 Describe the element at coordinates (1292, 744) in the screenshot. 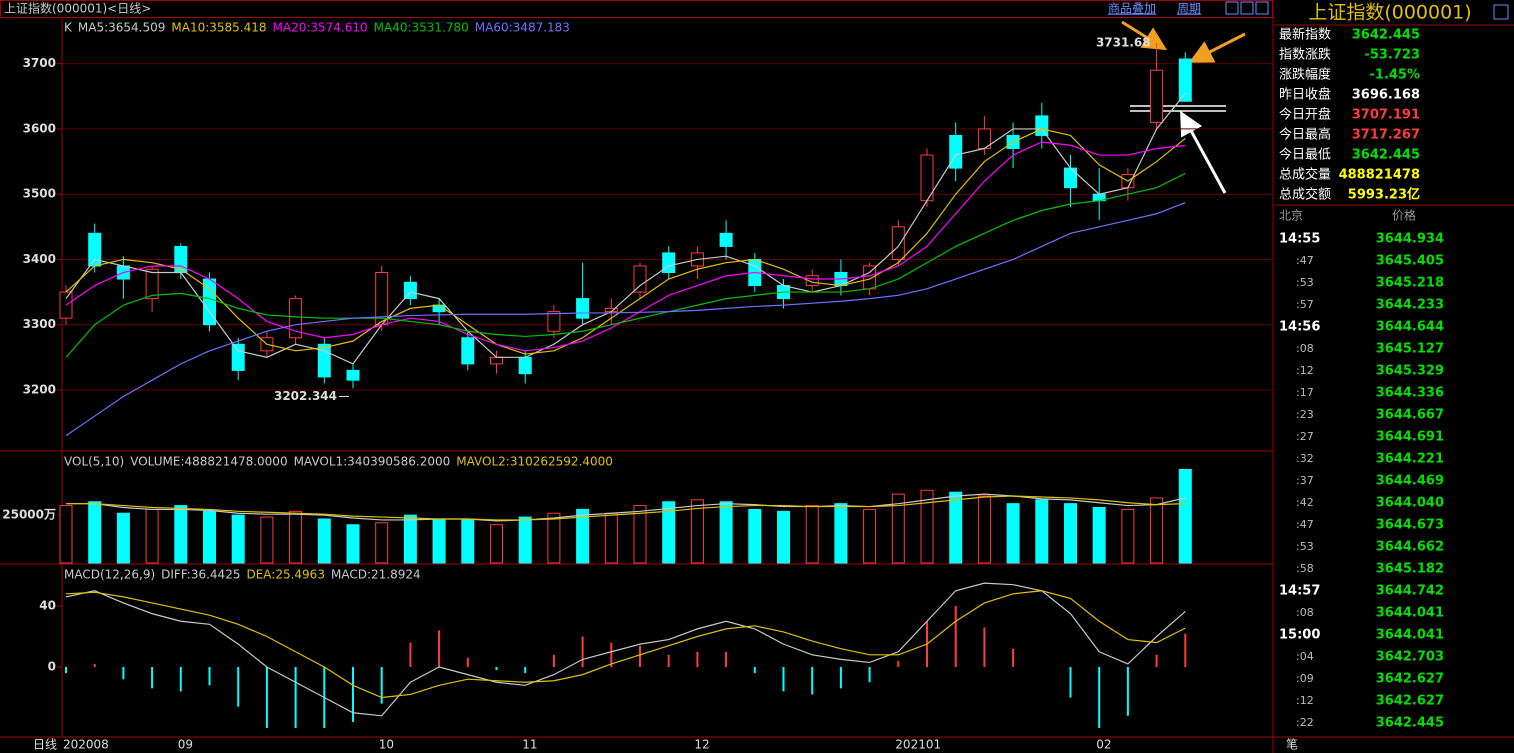

I see `ticks-footer: 笔` at that location.